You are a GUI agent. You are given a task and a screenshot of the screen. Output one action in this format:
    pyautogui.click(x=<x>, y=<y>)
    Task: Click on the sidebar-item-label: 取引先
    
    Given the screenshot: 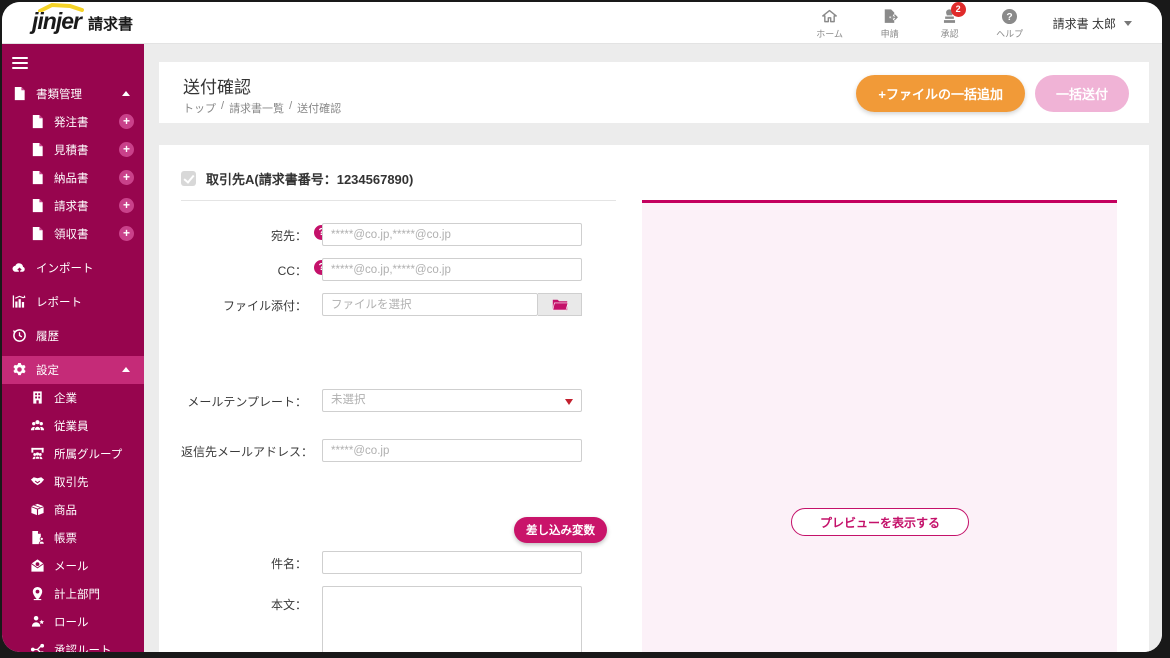 What is the action you would take?
    pyautogui.click(x=71, y=482)
    